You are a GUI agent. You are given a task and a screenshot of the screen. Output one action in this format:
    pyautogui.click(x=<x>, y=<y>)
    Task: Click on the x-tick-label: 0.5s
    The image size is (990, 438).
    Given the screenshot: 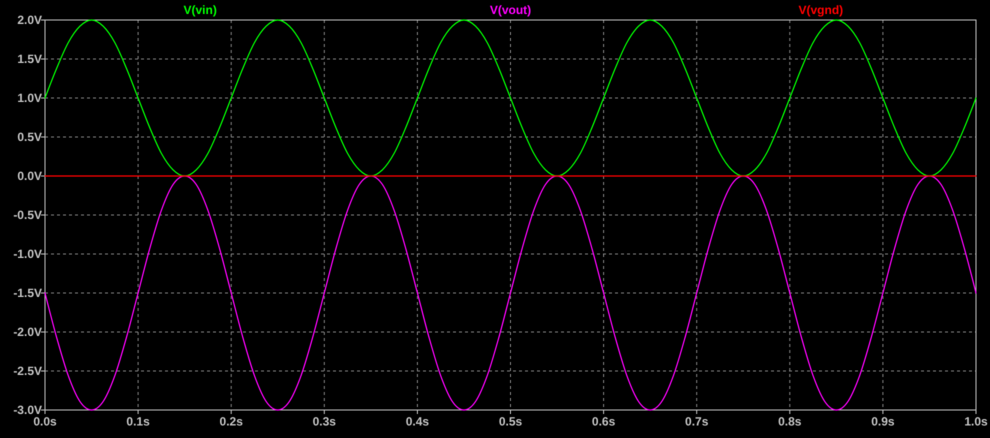 What is the action you would take?
    pyautogui.click(x=510, y=421)
    